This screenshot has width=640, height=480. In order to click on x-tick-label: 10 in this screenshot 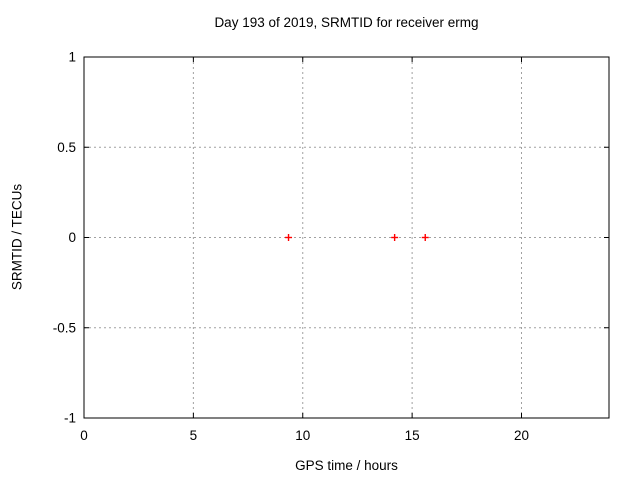, I will do `click(302, 435)`.